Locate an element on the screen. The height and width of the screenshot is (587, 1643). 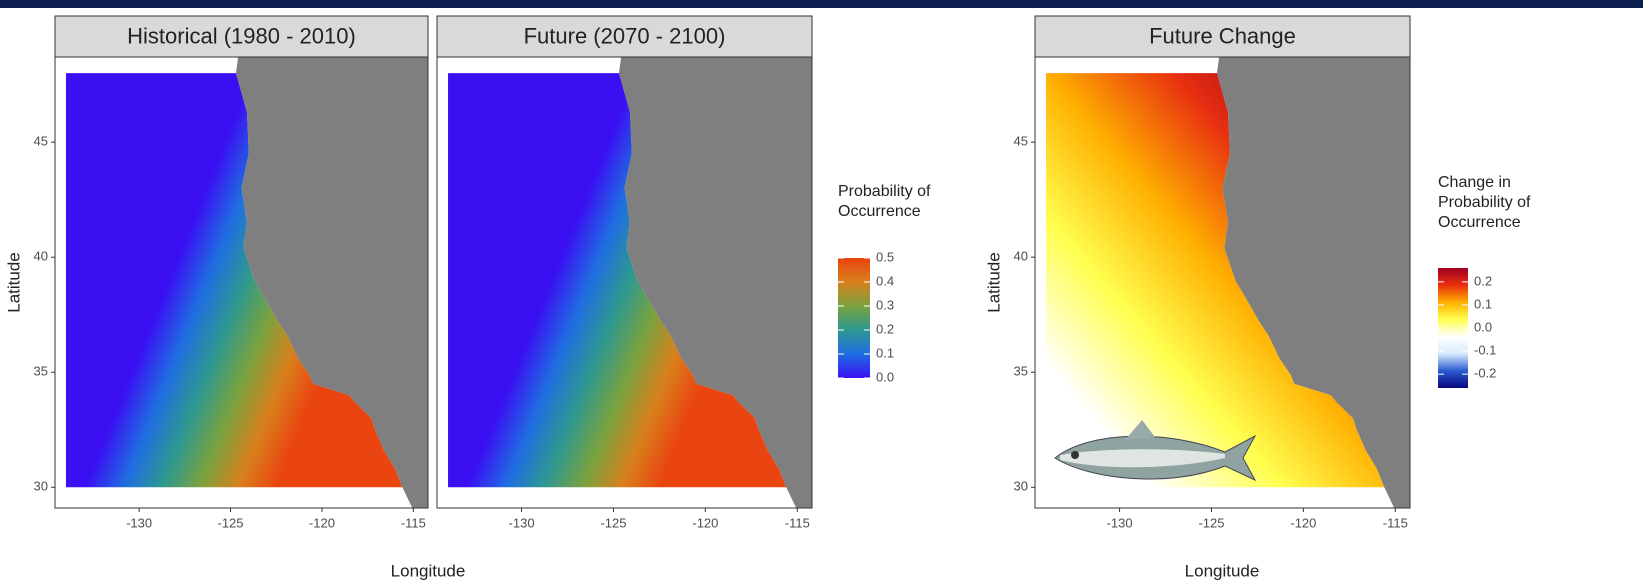
colorbar-tick-label: 0.3 is located at coordinates (885, 304).